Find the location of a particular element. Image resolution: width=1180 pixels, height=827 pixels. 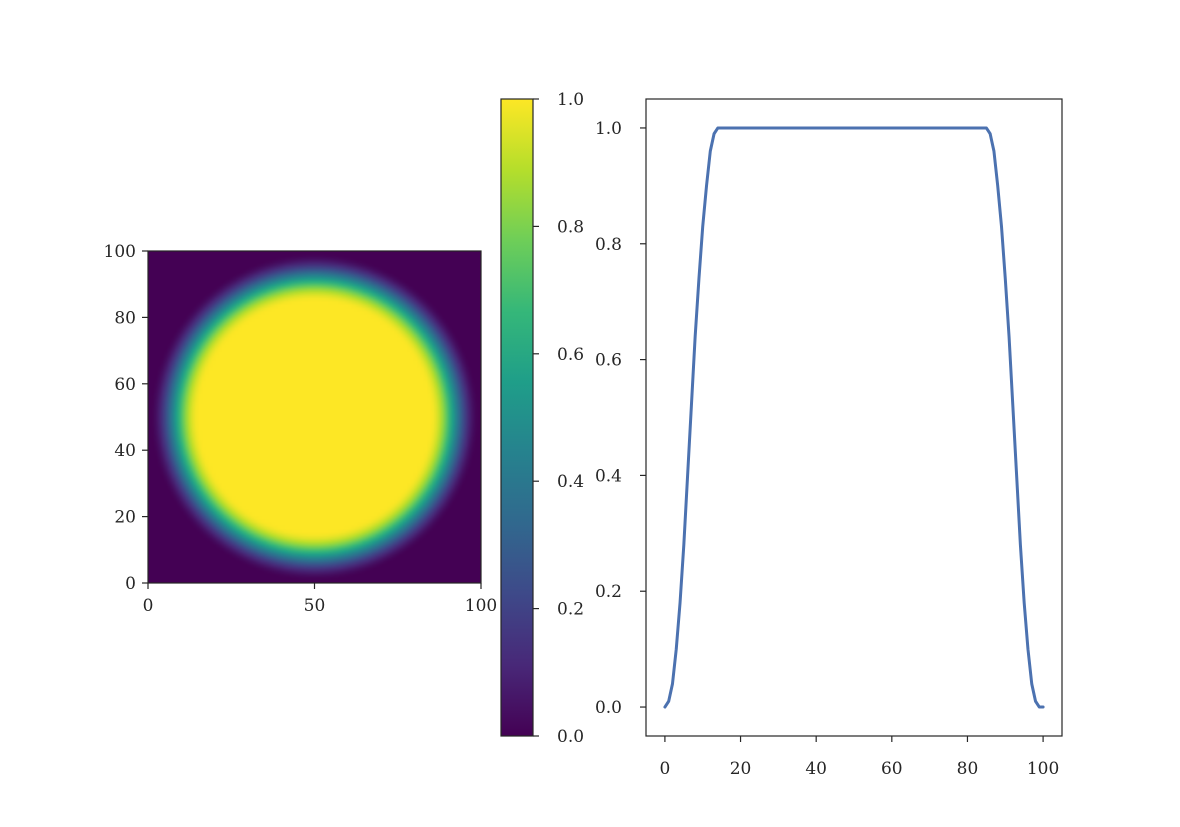

line-y-tick-label: 0.4 is located at coordinates (608, 476).